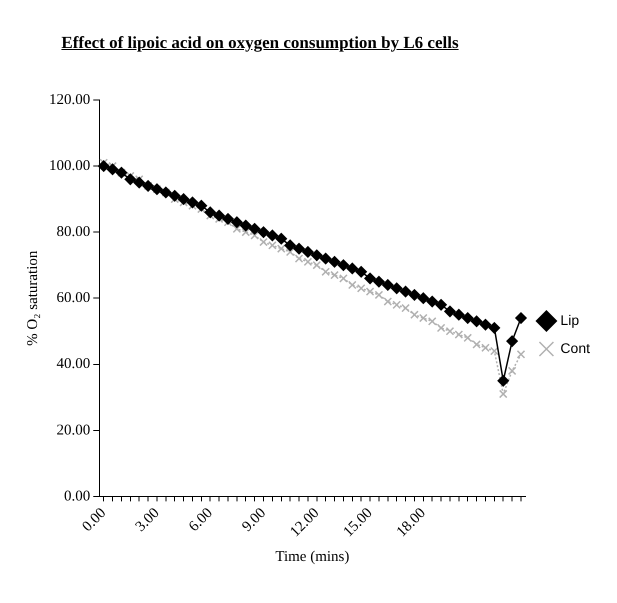  What do you see at coordinates (201, 520) in the screenshot?
I see `x-tick-label: 6.00` at bounding box center [201, 520].